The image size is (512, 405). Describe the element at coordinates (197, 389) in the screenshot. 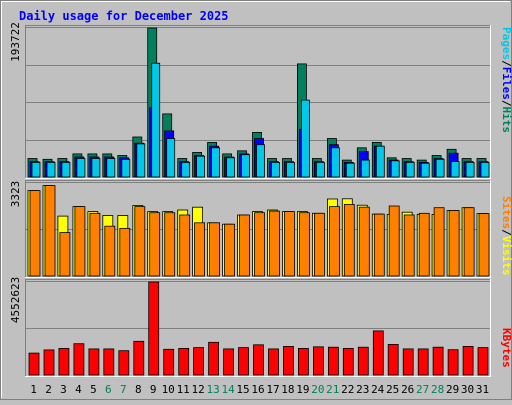

I see `x-tick-label-12: 12` at that location.